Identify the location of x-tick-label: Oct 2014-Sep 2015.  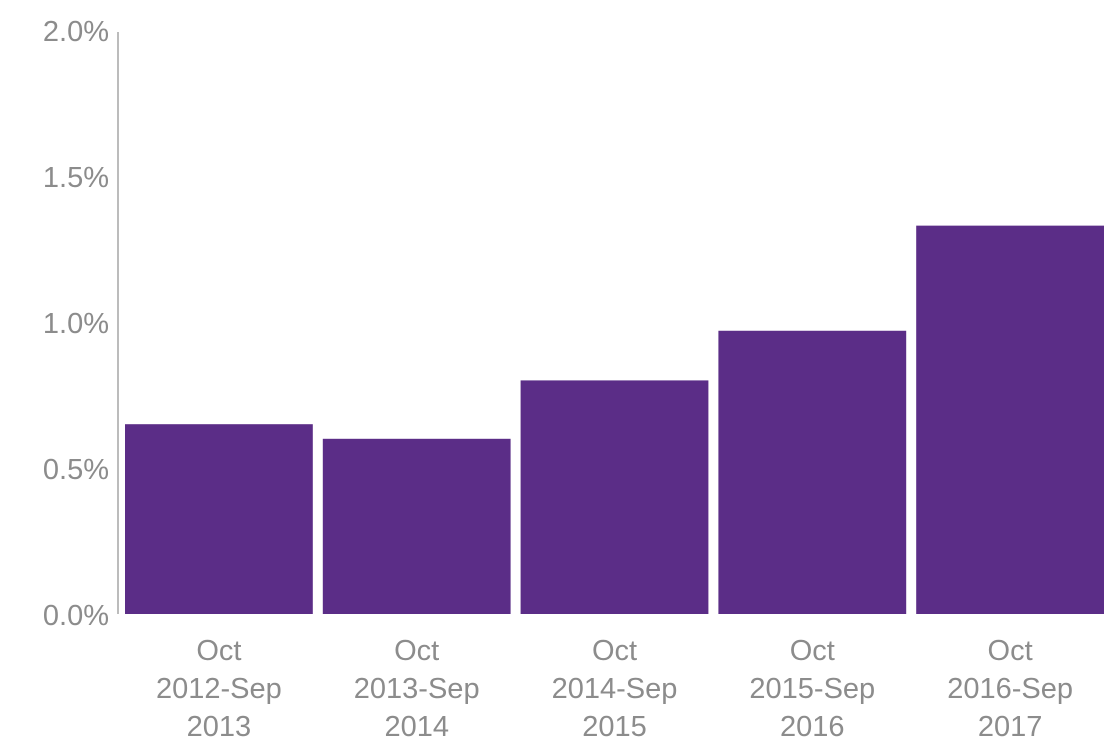
(615, 689).